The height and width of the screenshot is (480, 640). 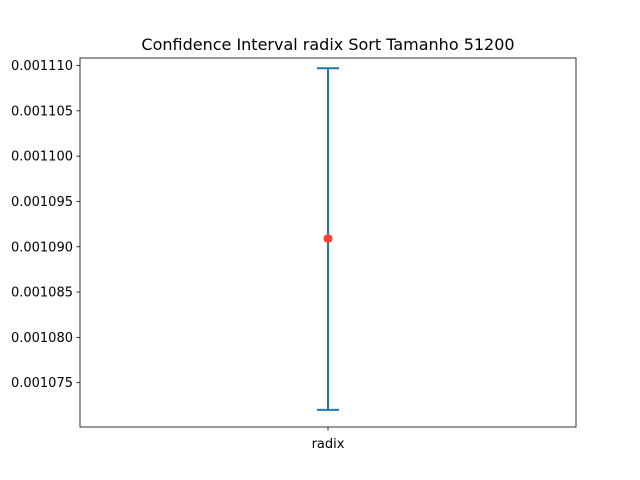 I want to click on mean-point, so click(x=328, y=239).